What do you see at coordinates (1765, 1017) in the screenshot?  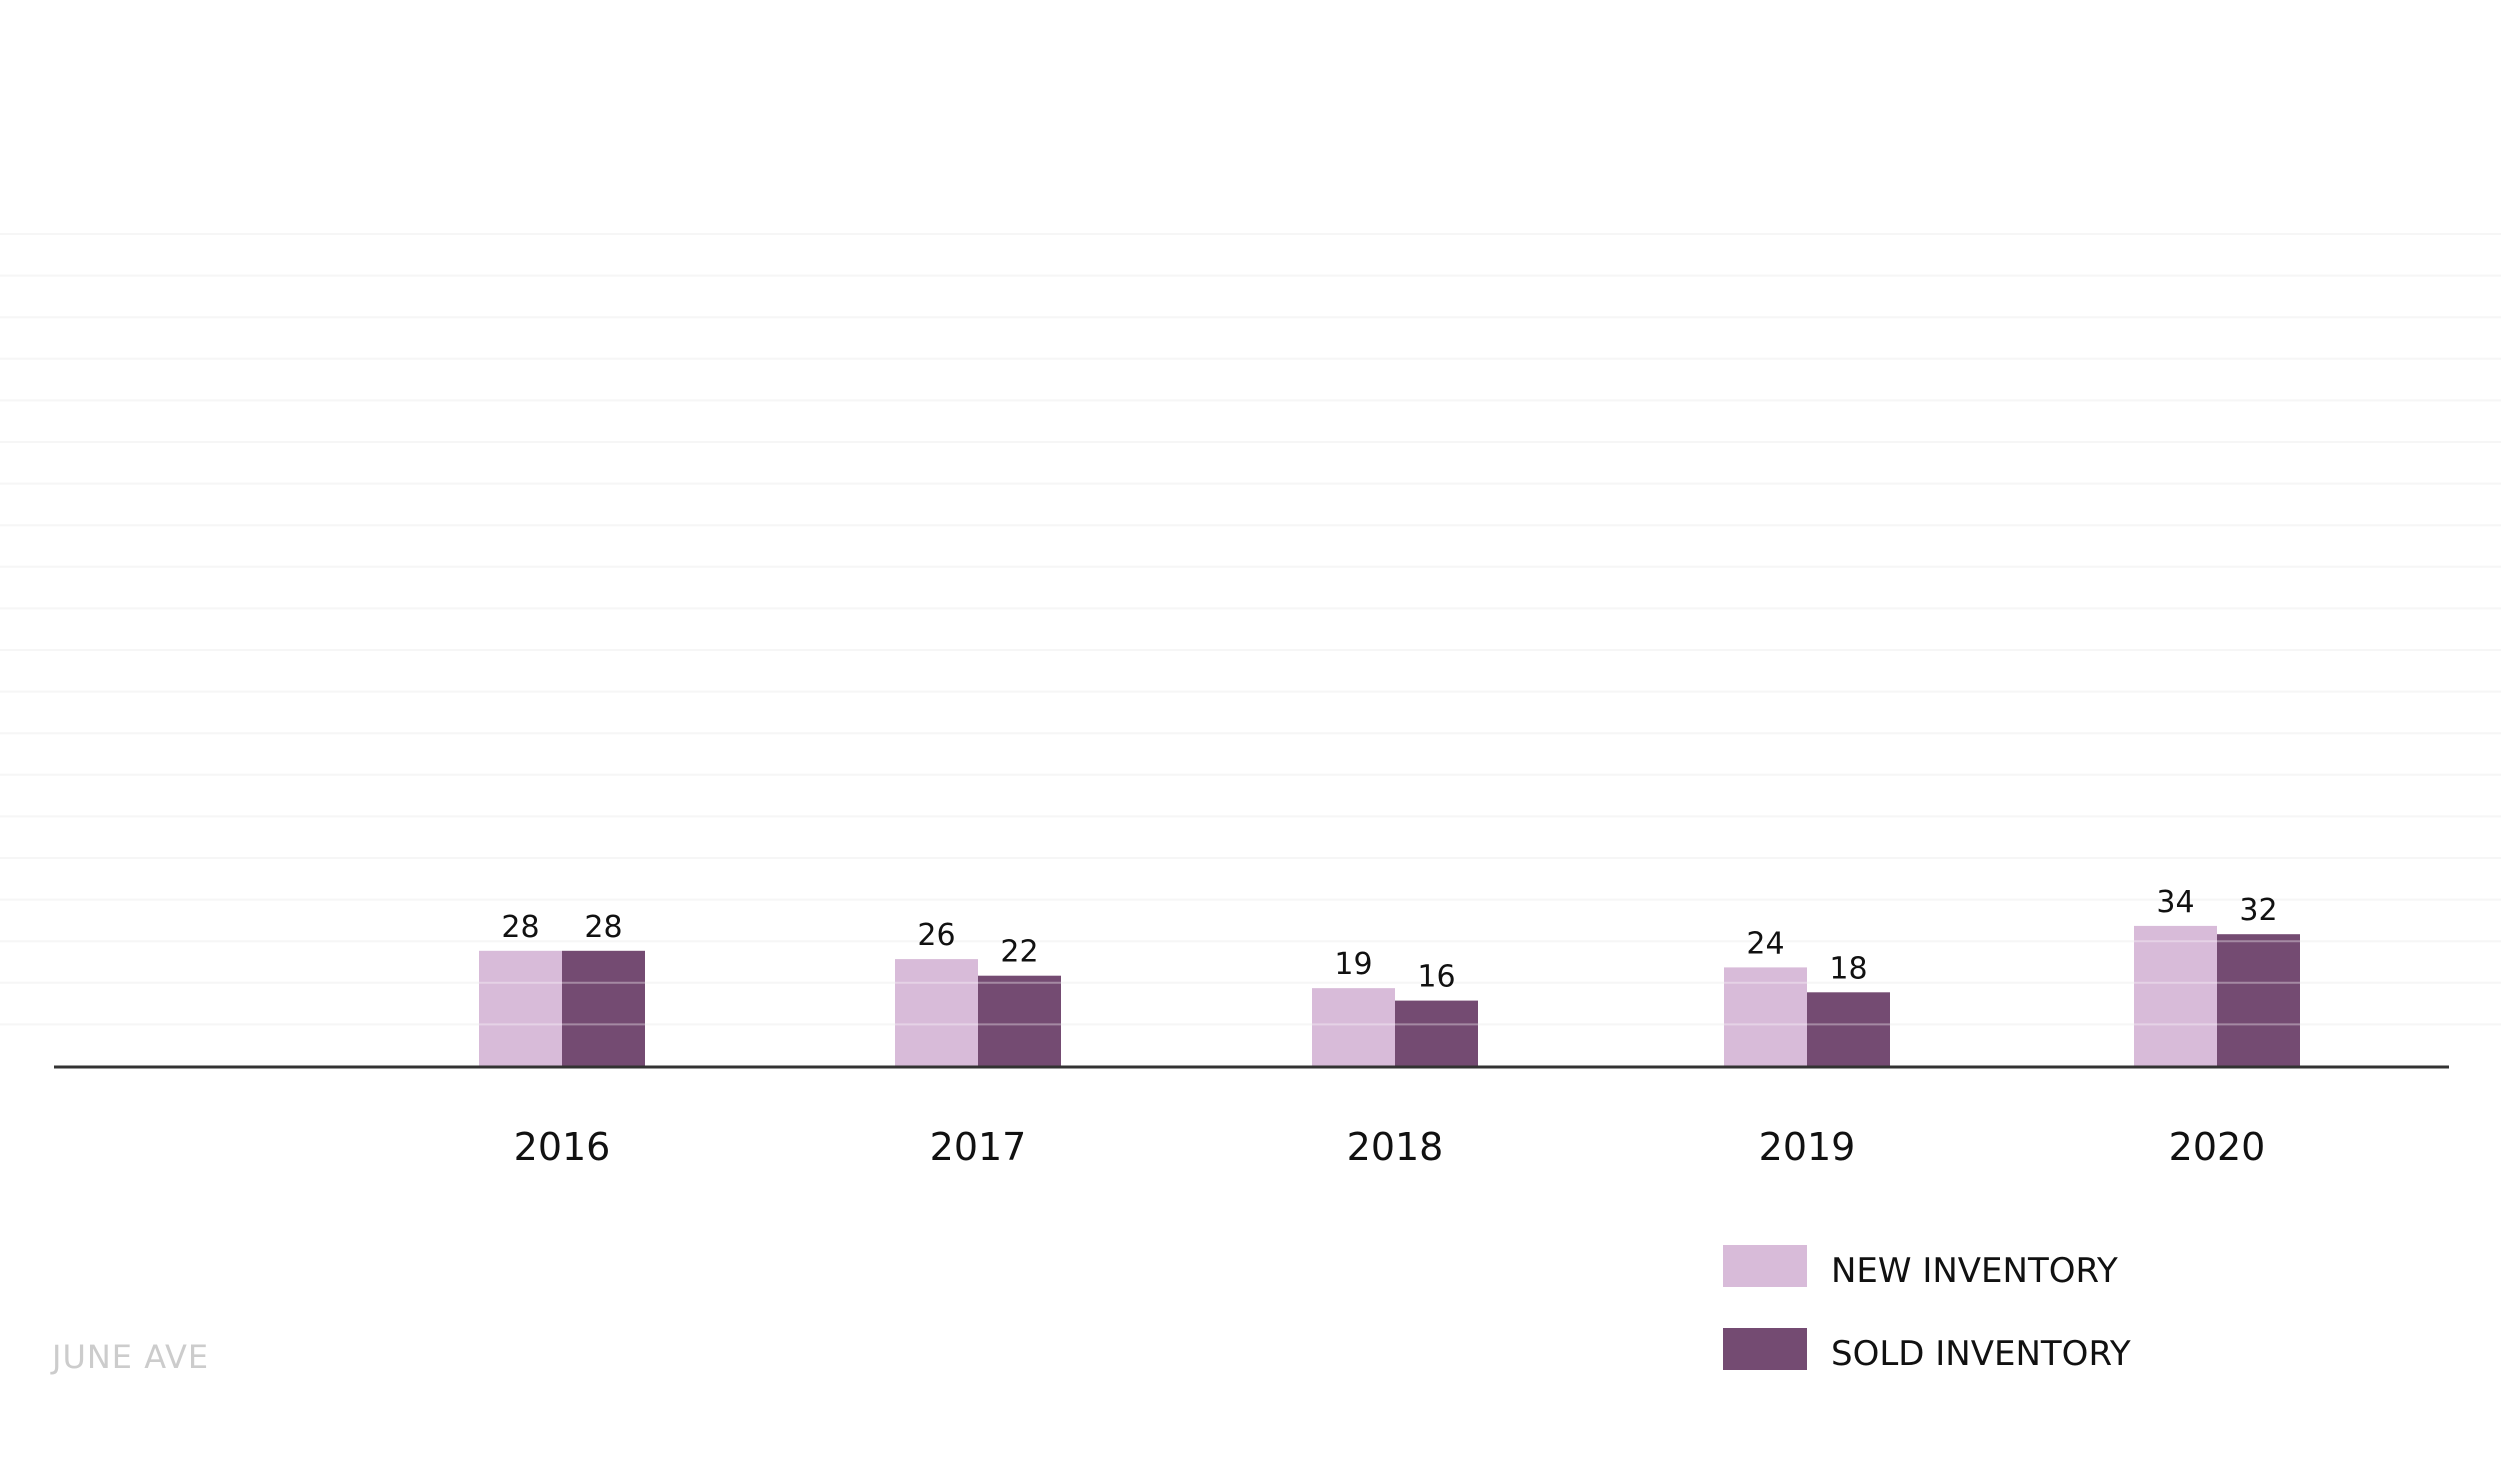 I see `bar-new-2019` at bounding box center [1765, 1017].